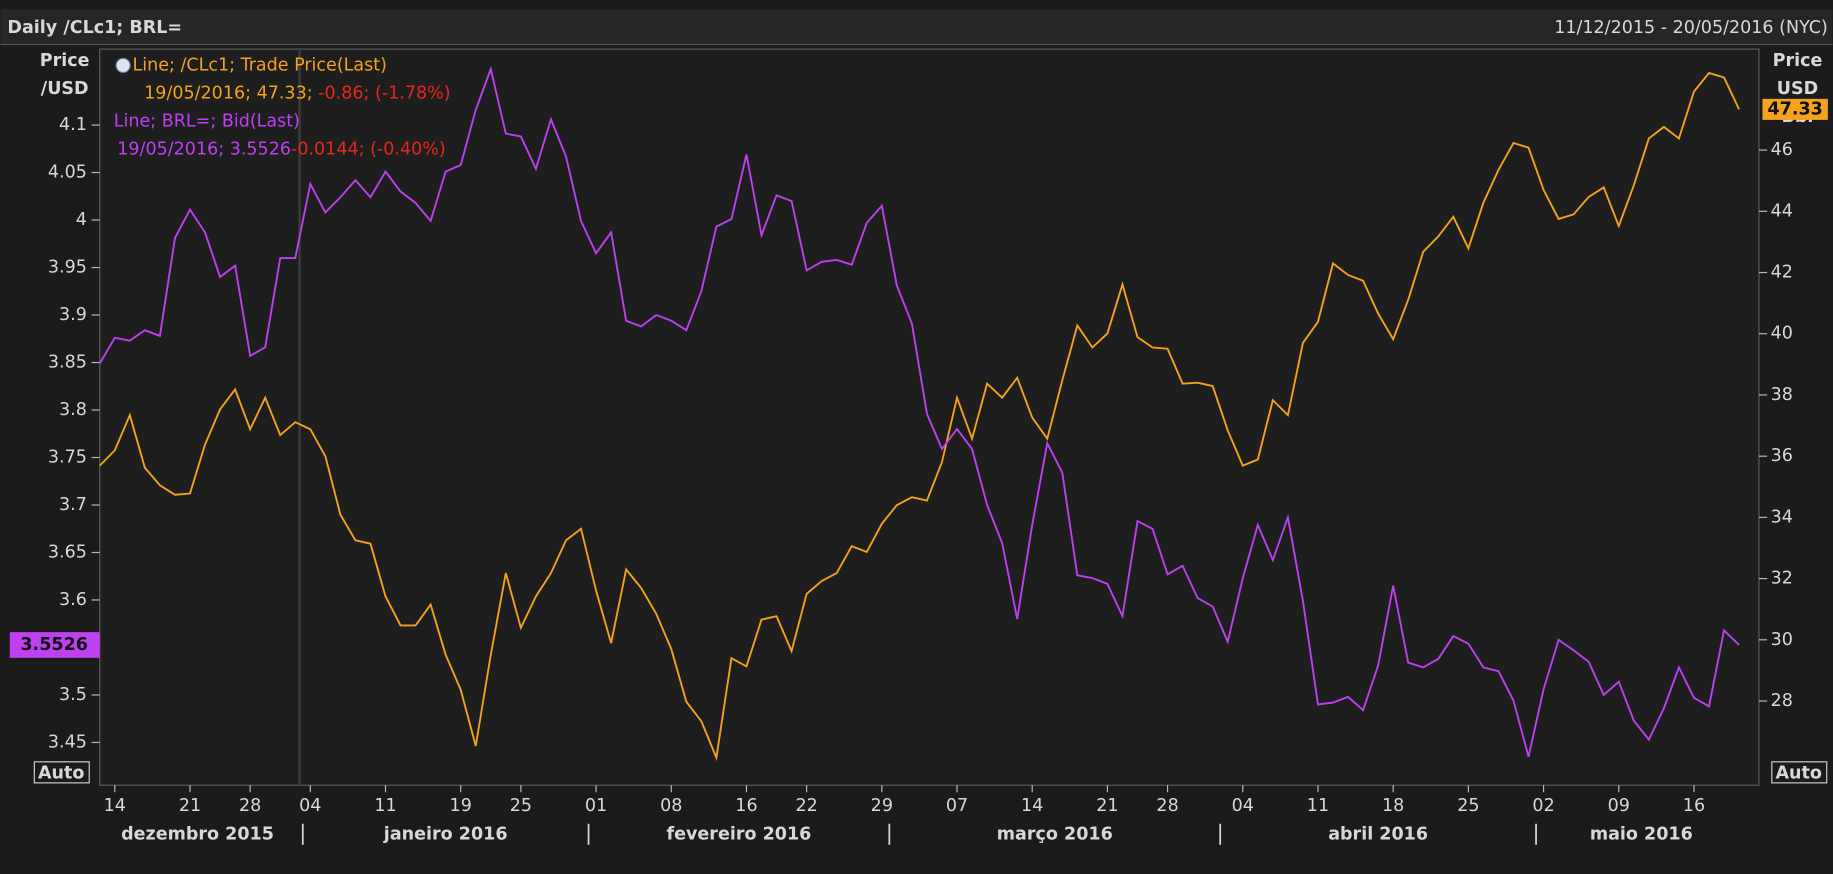 The height and width of the screenshot is (874, 1833). What do you see at coordinates (739, 834) in the screenshot?
I see `month-label: fevereiro 2016` at bounding box center [739, 834].